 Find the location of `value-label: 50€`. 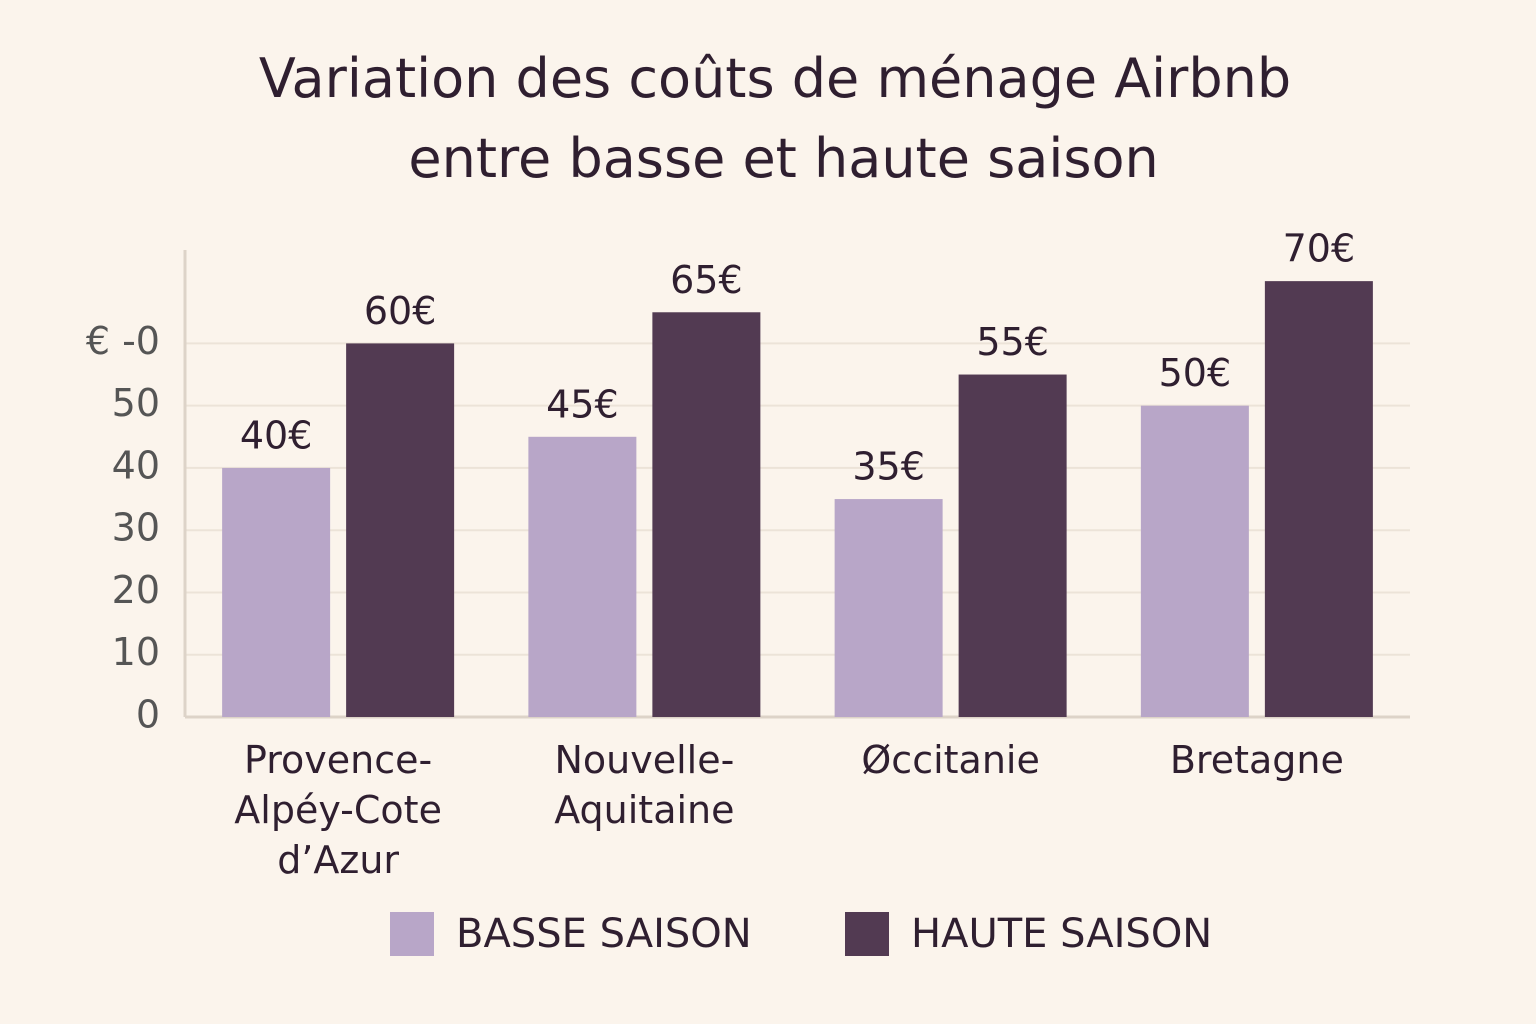

value-label: 50€ is located at coordinates (1195, 373).